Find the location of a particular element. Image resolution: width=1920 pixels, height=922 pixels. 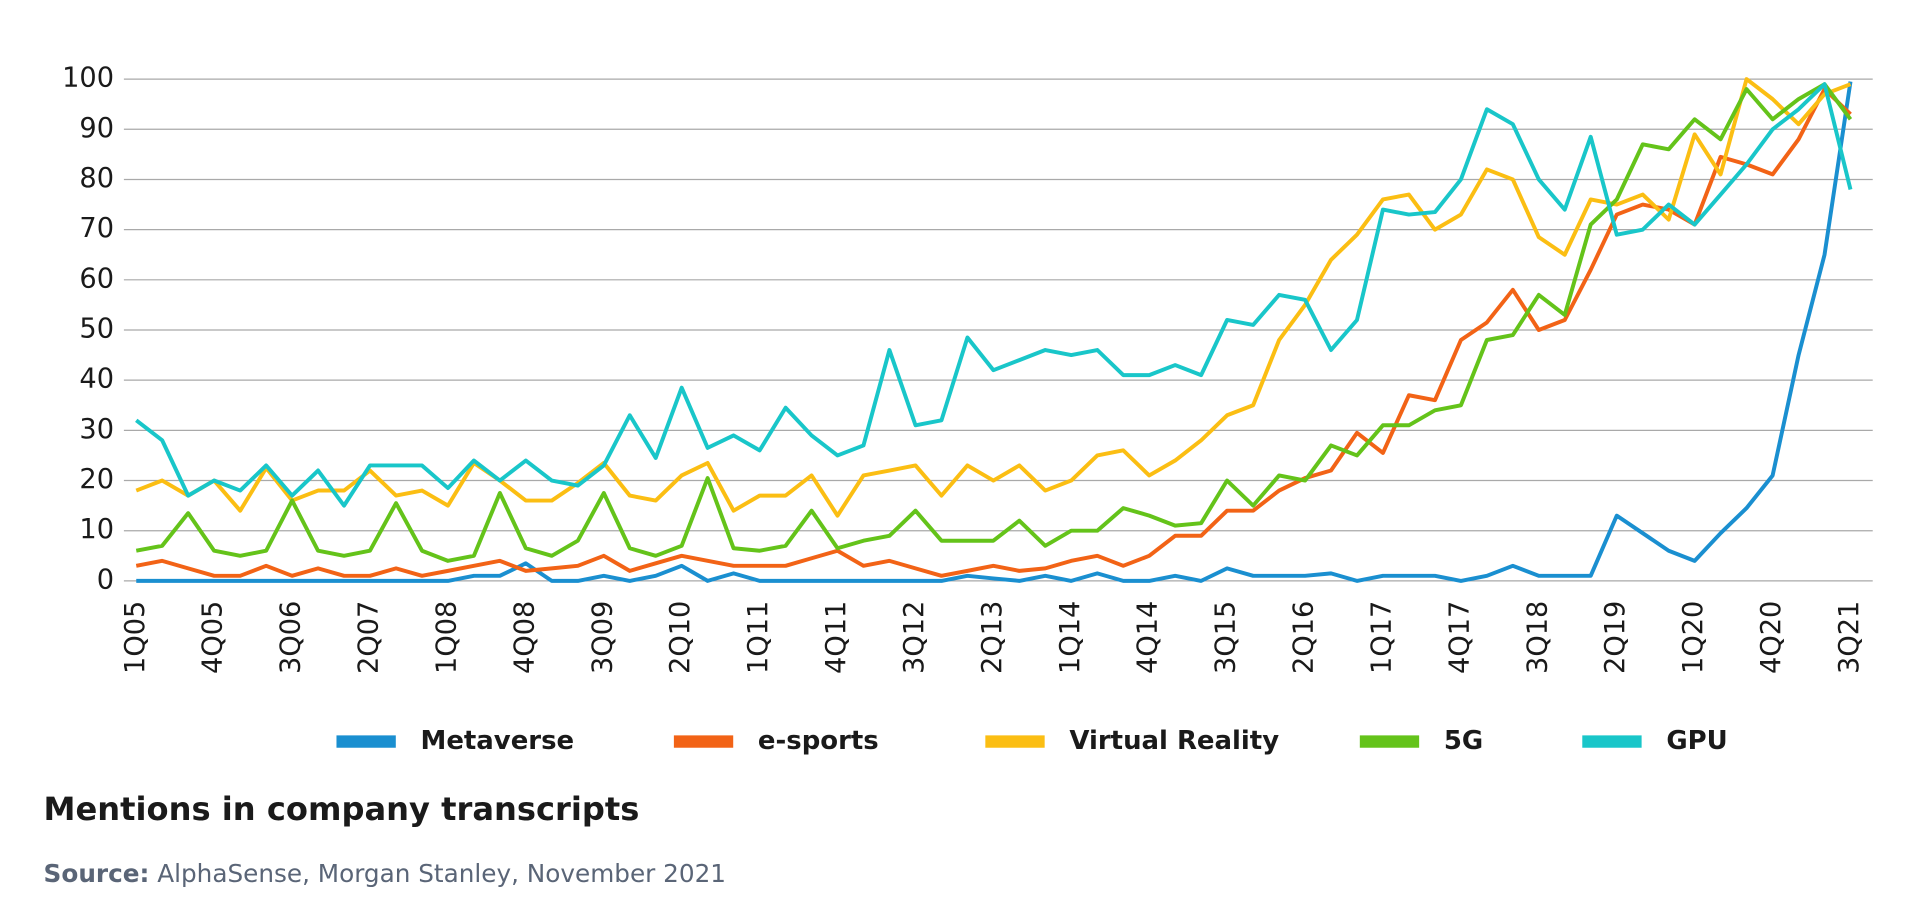

x-tick-label: 4Q17 is located at coordinates (1459, 637).